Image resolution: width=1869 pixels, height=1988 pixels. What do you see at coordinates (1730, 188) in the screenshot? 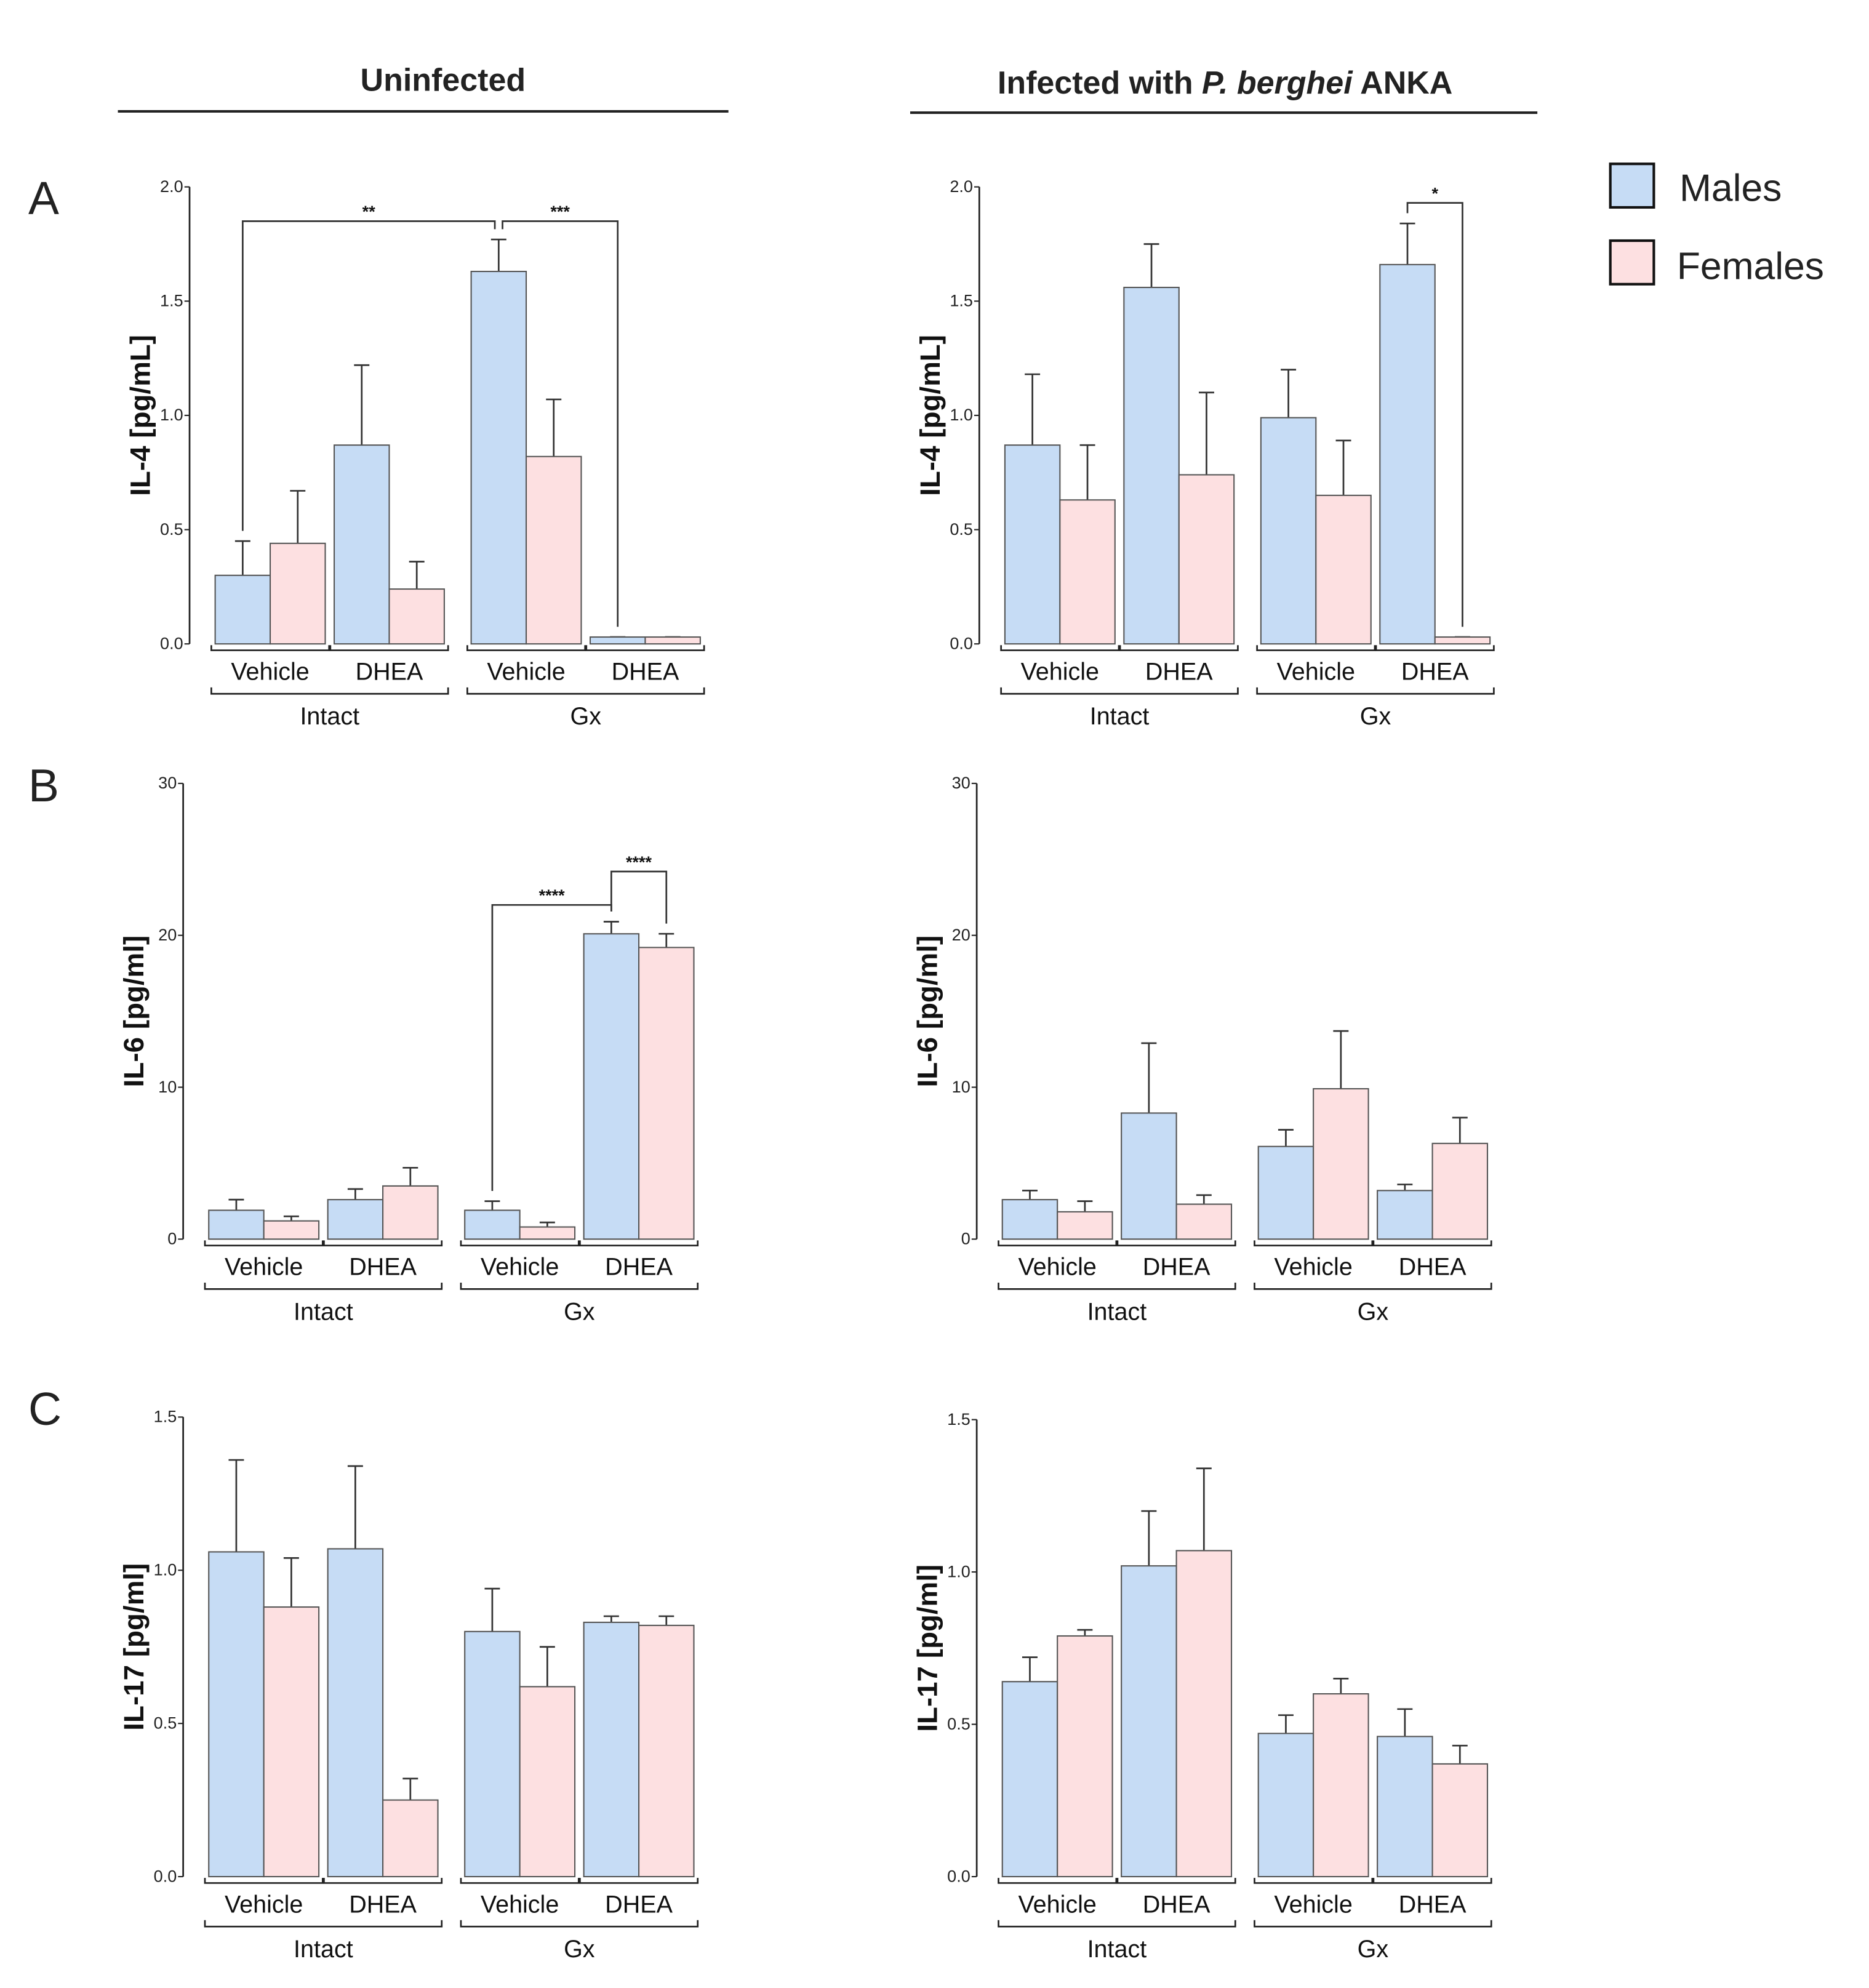
I see `legend-males-label: Males` at bounding box center [1730, 188].